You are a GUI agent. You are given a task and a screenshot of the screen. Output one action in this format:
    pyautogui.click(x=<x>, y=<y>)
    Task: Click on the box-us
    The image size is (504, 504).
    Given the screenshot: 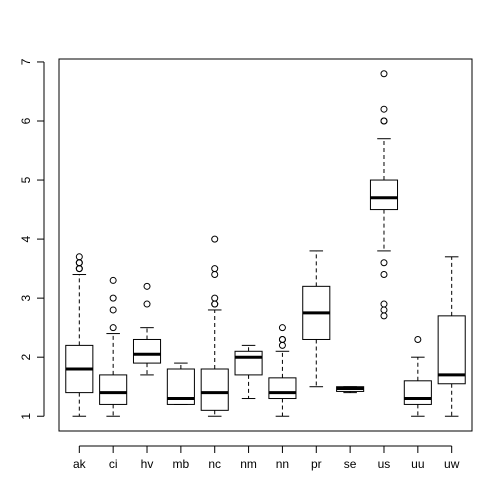 What is the action you would take?
    pyautogui.click(x=384, y=195)
    